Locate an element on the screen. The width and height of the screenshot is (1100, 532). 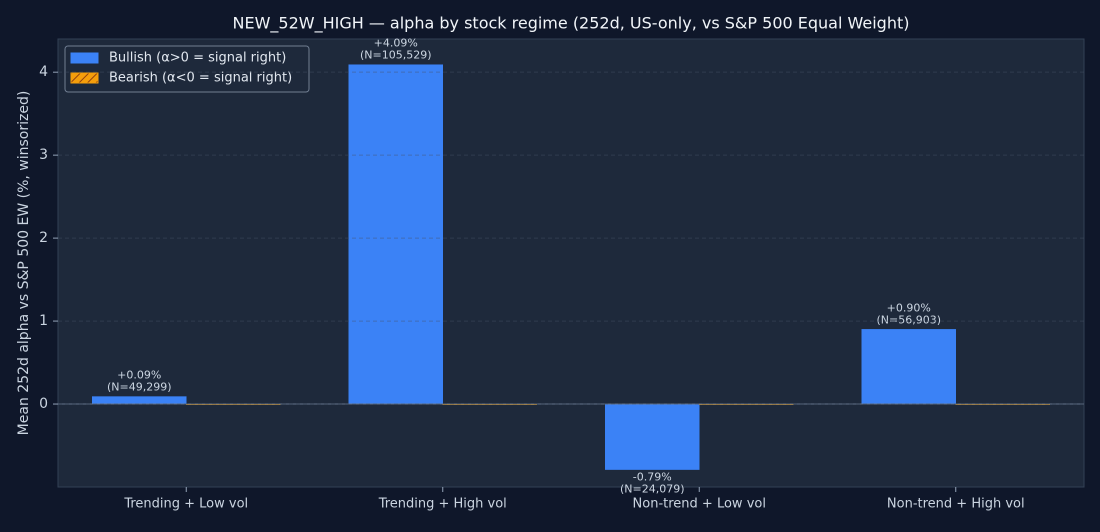
x-tick-label: Trending + High vol is located at coordinates (442, 504).